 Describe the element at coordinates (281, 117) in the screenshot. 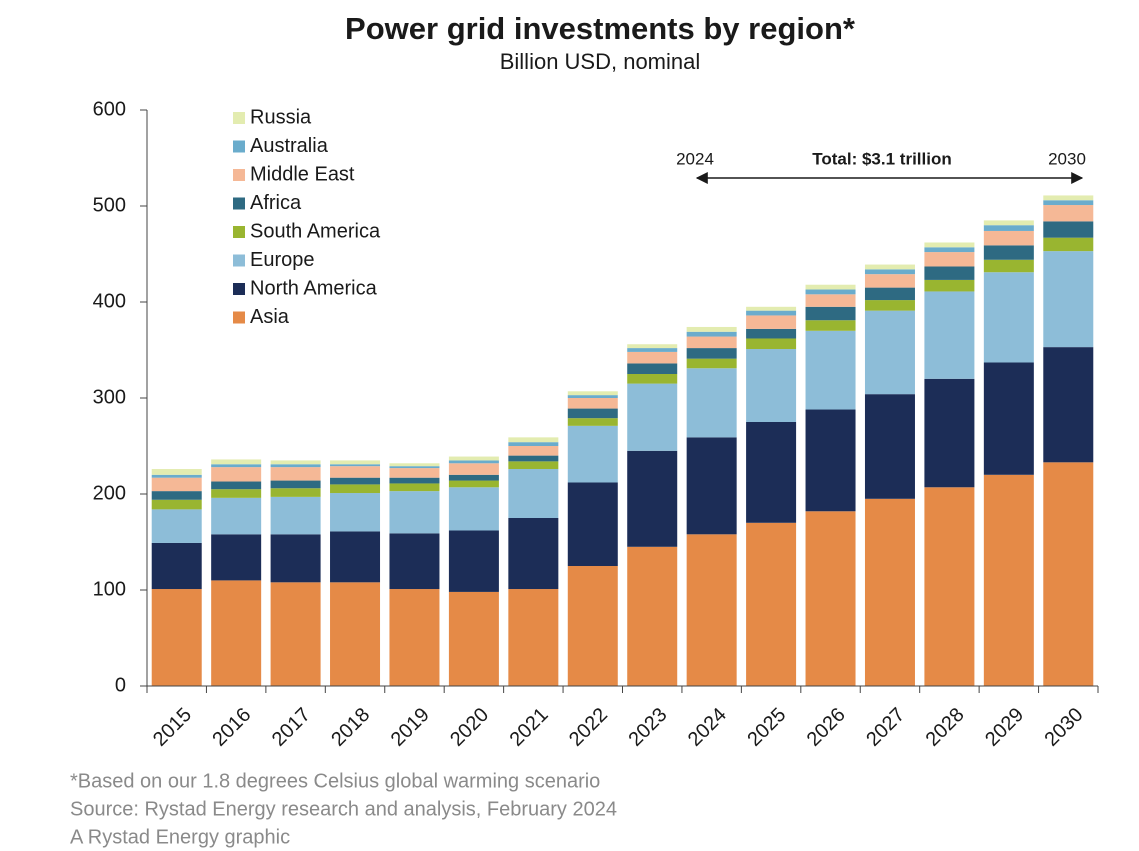

I see `legend-label: Russia` at that location.